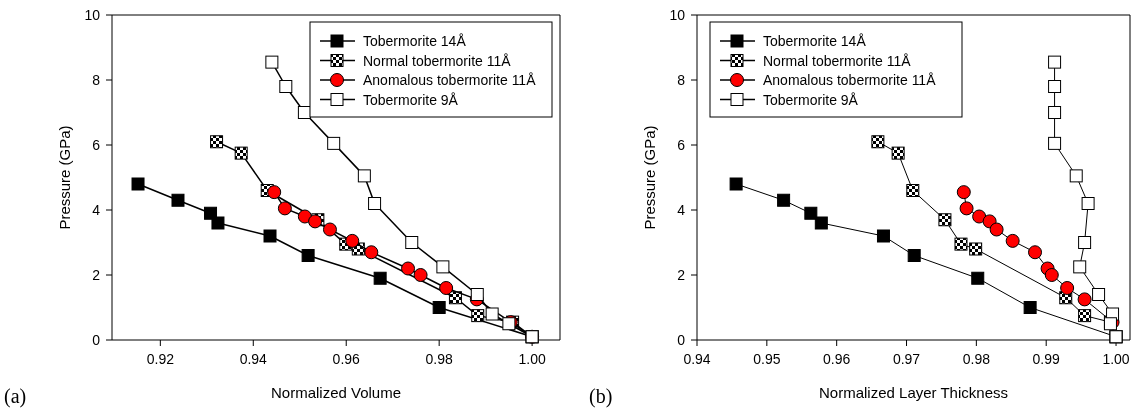 This screenshot has height=411, width=1146. Describe the element at coordinates (15, 396) in the screenshot. I see `text: (a)` at that location.